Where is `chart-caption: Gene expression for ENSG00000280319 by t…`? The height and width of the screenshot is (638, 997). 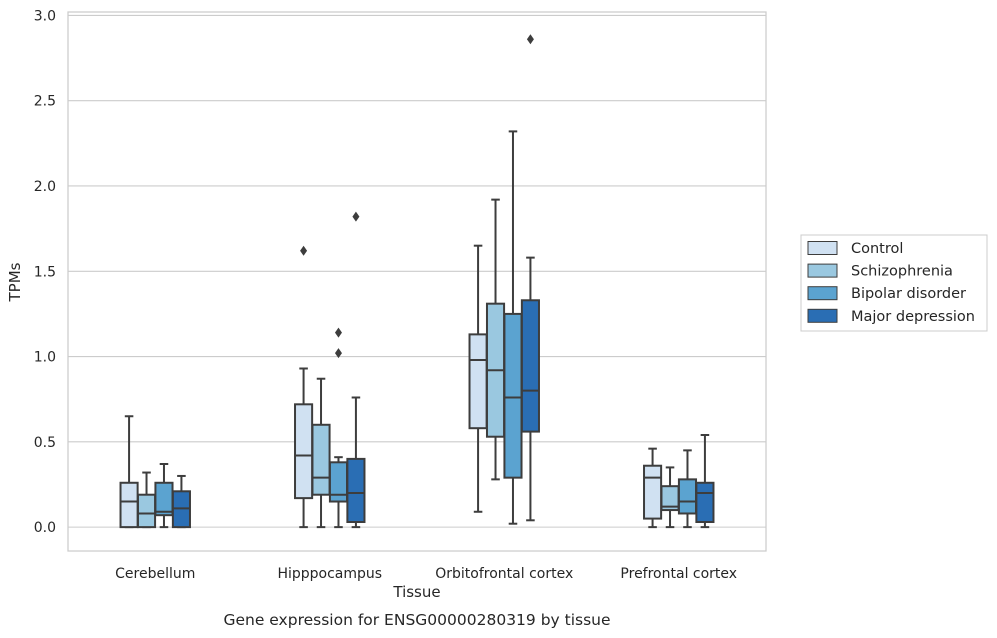
chart-caption: Gene expression for ENSG00000280319 by t… is located at coordinates (416, 620).